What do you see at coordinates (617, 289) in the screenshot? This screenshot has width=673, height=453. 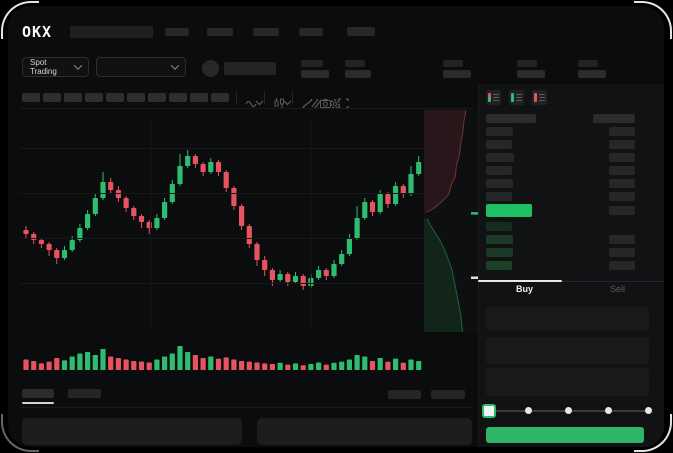 I see `tab-sell: Sell` at bounding box center [617, 289].